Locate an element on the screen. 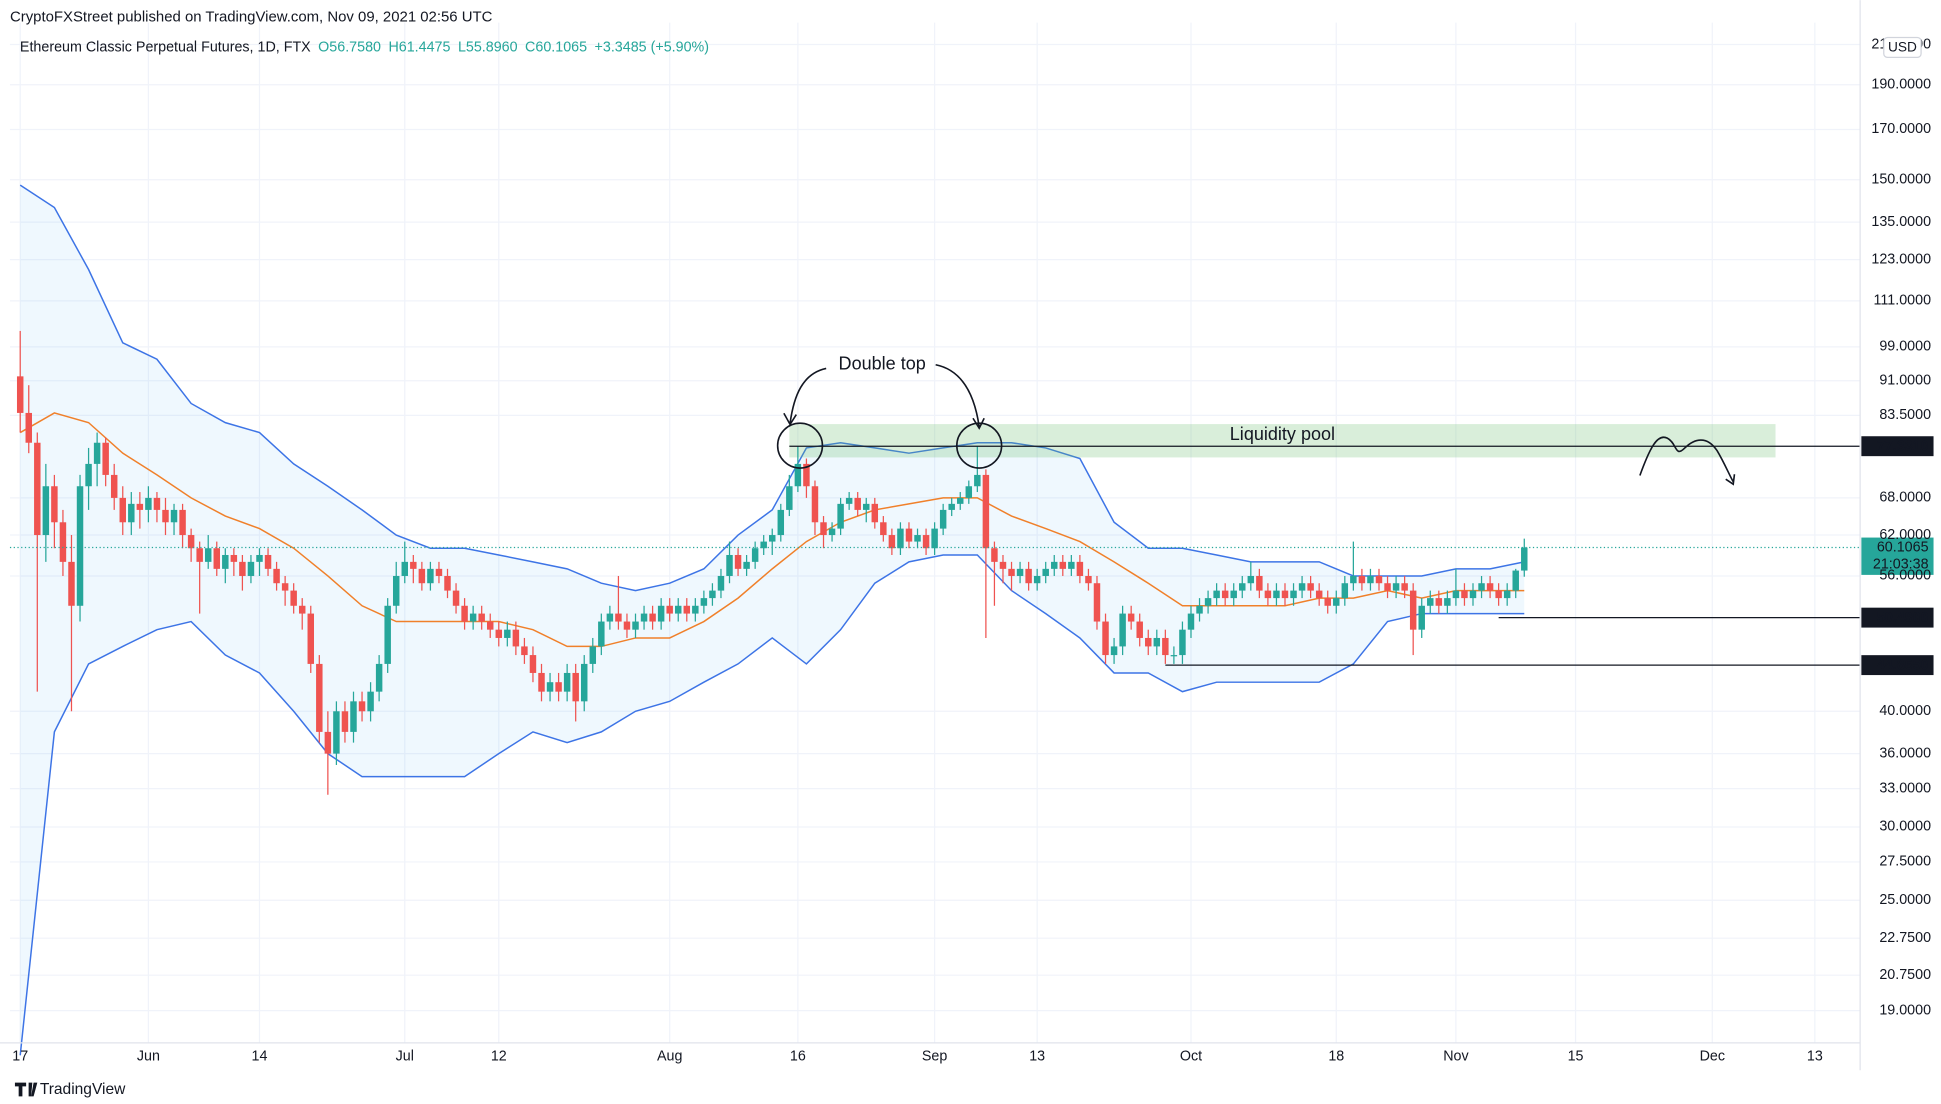  y-tick-label: 56.0000 is located at coordinates (1905, 576).